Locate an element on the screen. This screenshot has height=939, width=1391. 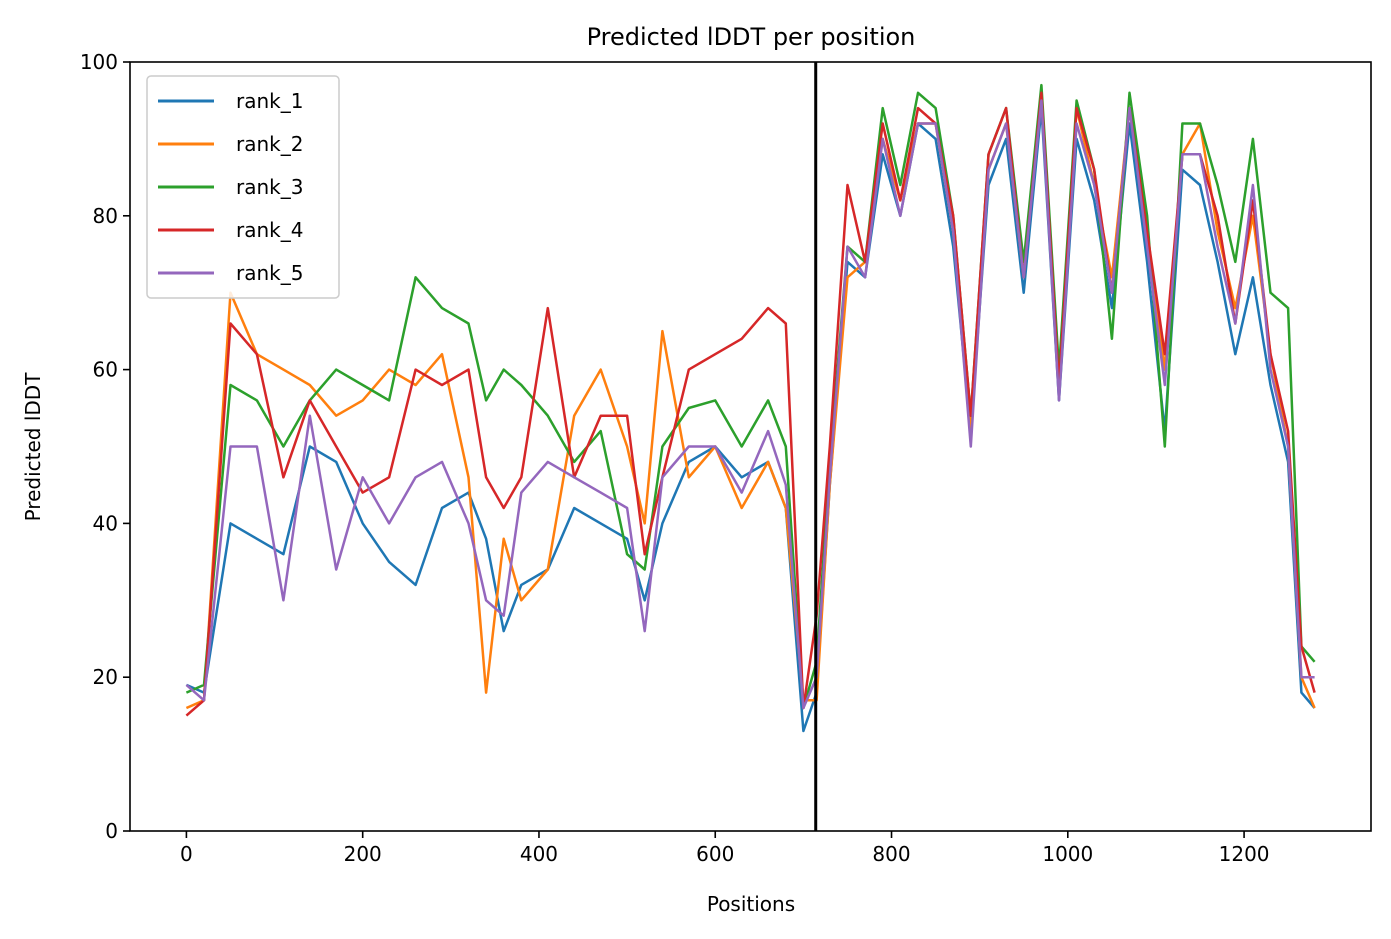
legend-label-rank_1: rank_1 is located at coordinates (269, 101).